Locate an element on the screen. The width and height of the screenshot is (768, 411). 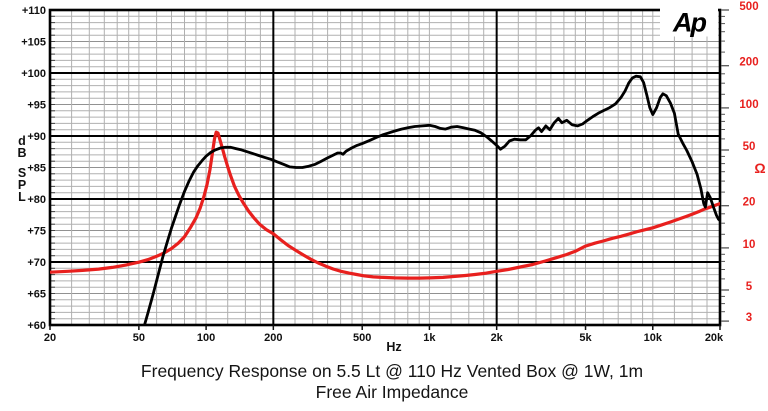
y-right-tick-label: 500 is located at coordinates (748, 7).